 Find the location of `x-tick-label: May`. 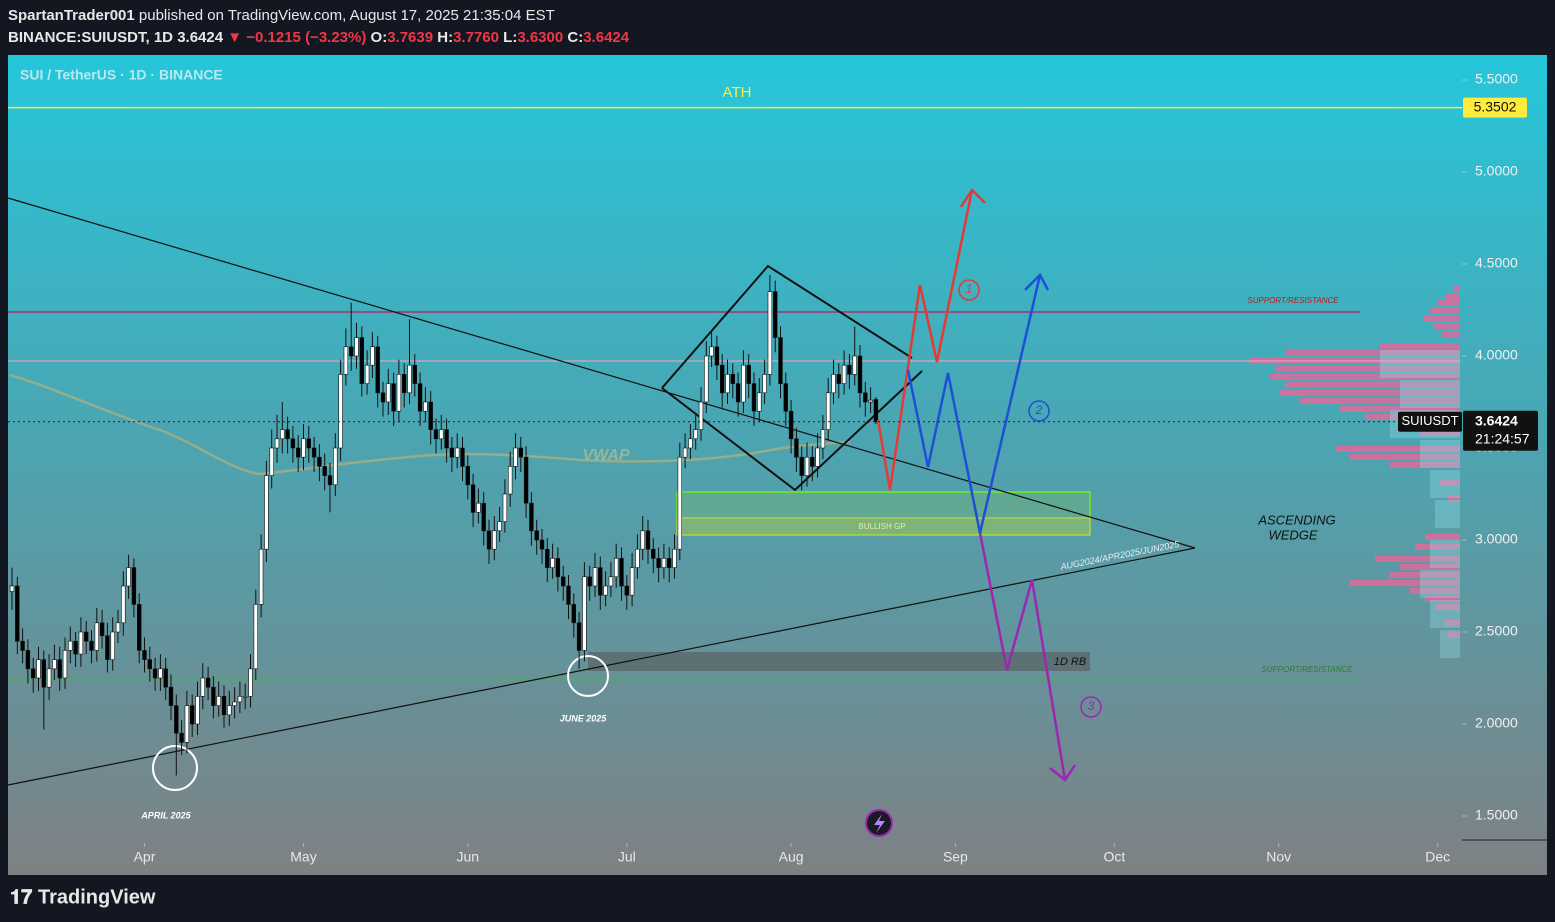

x-tick-label: May is located at coordinates (303, 857).